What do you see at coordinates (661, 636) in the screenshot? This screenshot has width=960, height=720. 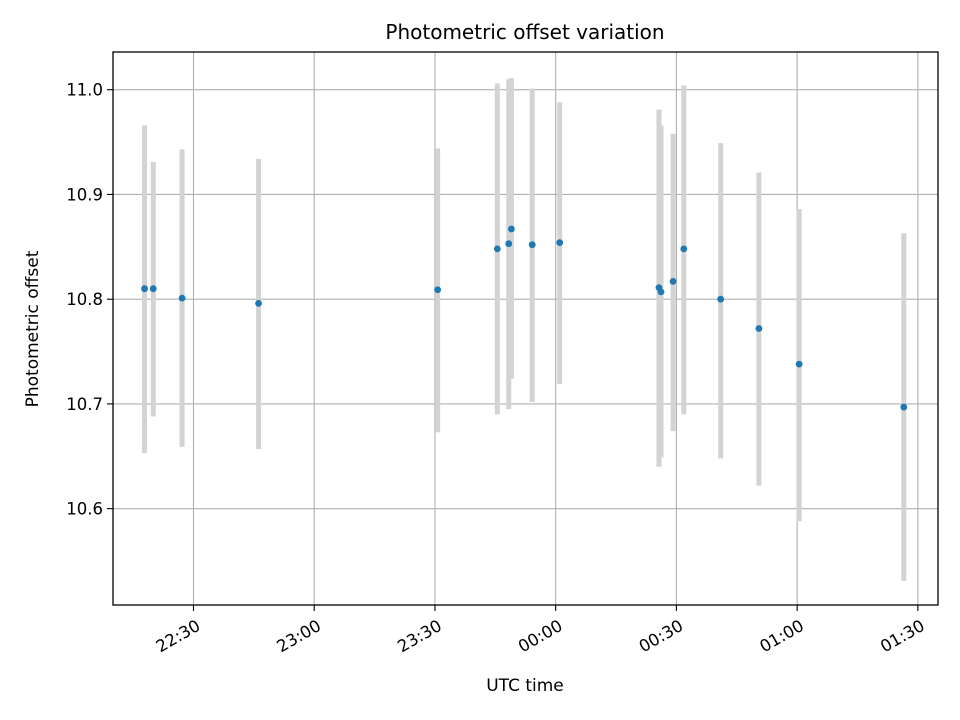 I see `x-tick-label: 00:30` at bounding box center [661, 636].